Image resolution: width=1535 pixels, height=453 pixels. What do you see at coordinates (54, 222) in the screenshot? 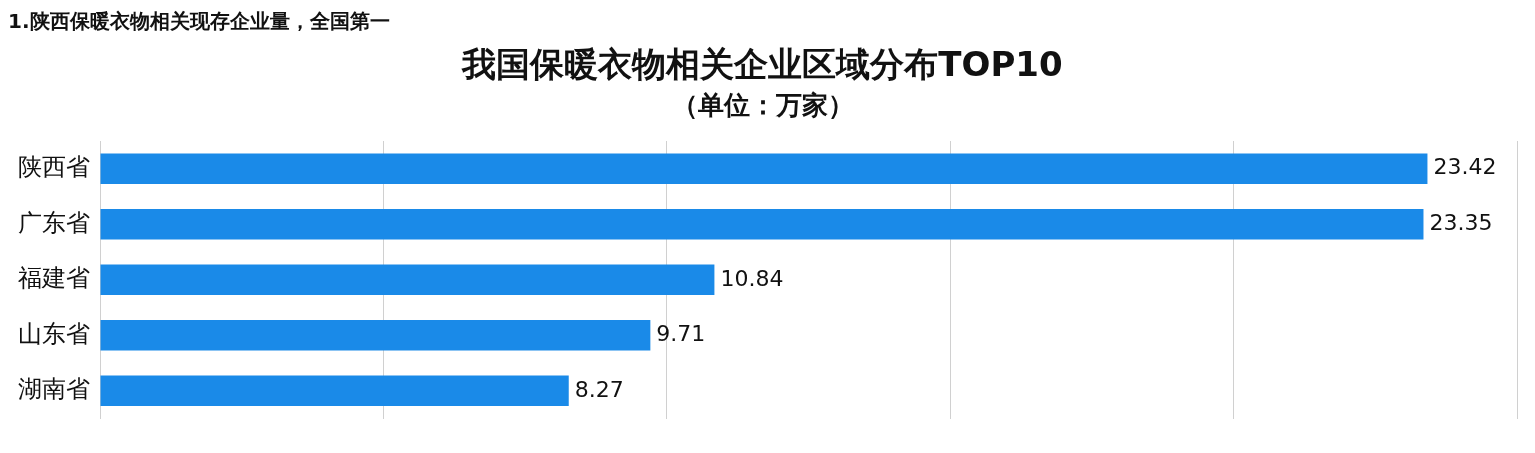
I see `y-tick-label: 广东省` at bounding box center [54, 222].